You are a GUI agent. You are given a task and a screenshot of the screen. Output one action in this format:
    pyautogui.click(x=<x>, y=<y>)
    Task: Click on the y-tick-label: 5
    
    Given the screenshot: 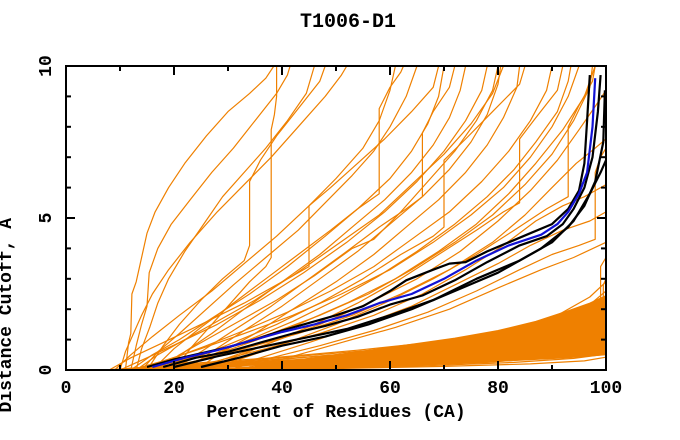 What is the action you would take?
    pyautogui.click(x=47, y=218)
    